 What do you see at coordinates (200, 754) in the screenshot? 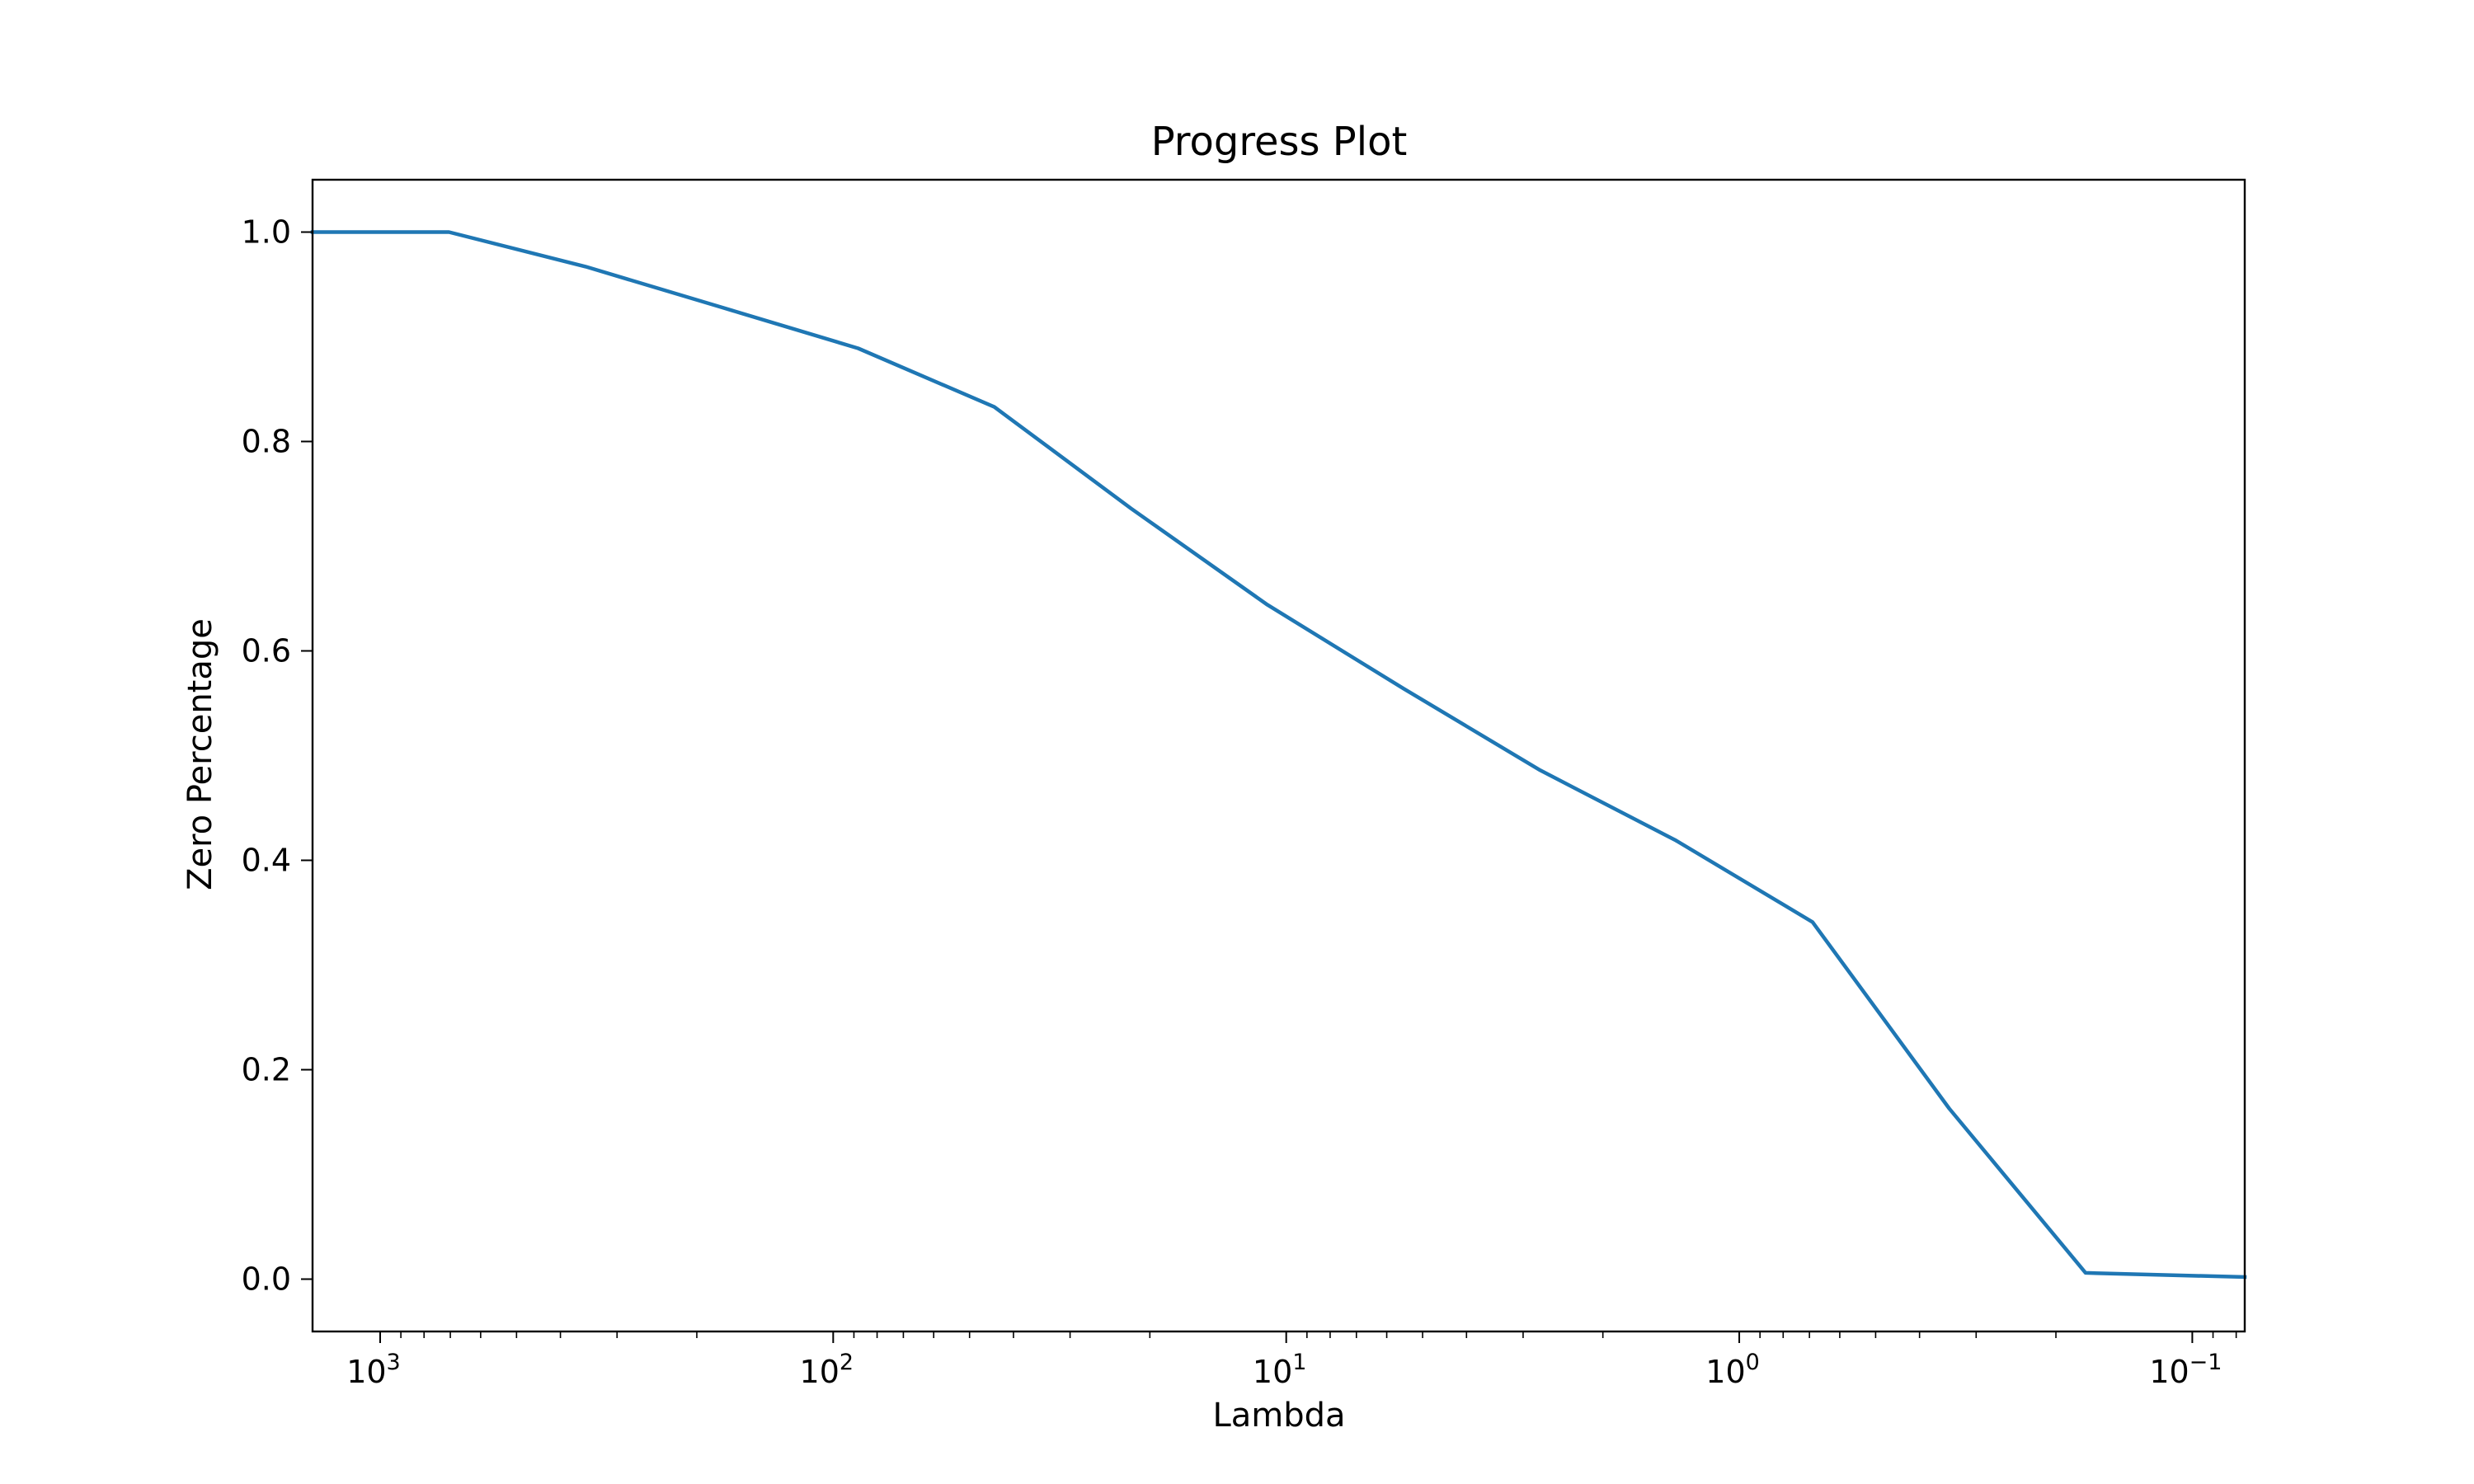
I see `y-axis-label: Zero Percentage` at bounding box center [200, 754].